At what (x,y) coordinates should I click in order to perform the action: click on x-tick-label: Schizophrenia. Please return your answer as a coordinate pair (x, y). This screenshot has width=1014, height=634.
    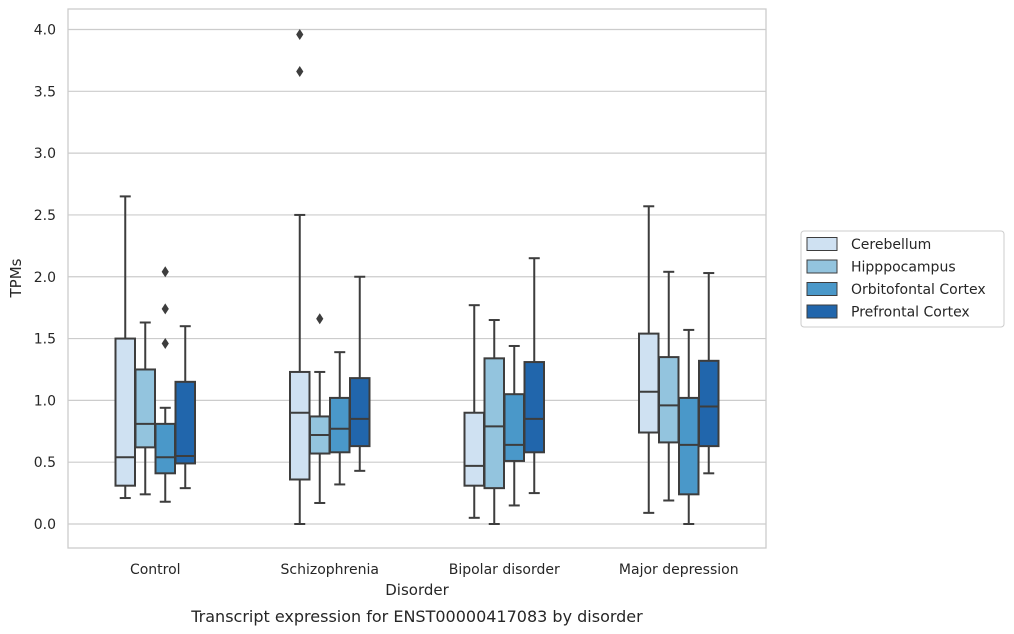
    Looking at the image, I should click on (330, 570).